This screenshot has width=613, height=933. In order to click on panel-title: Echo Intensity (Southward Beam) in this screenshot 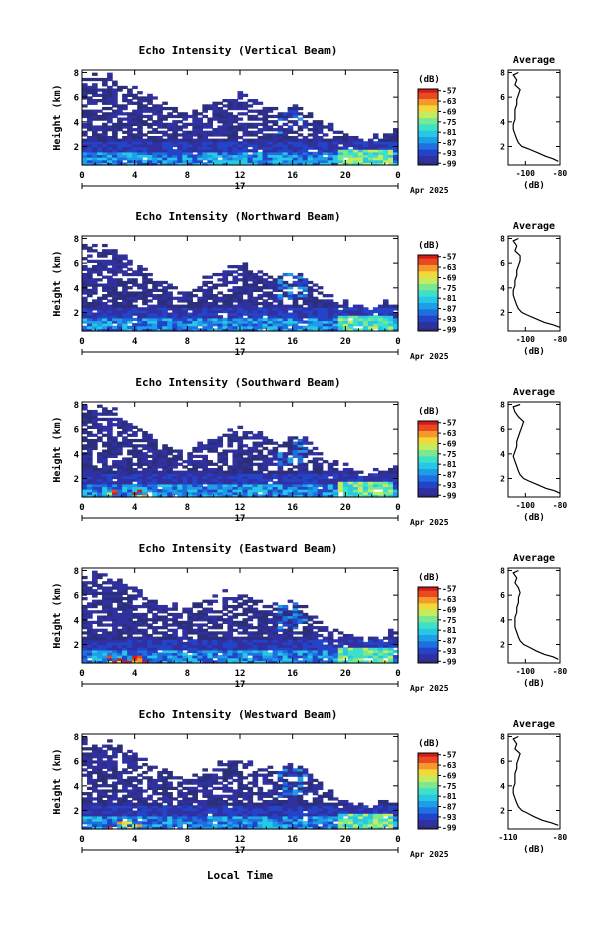, I will do `click(237, 382)`.